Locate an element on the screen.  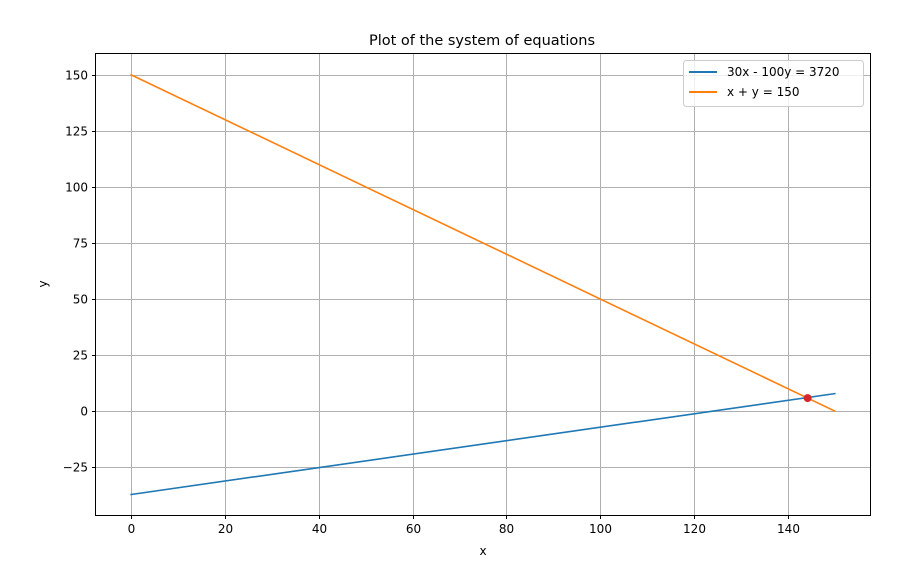
x-tick-label: 120 is located at coordinates (694, 529).